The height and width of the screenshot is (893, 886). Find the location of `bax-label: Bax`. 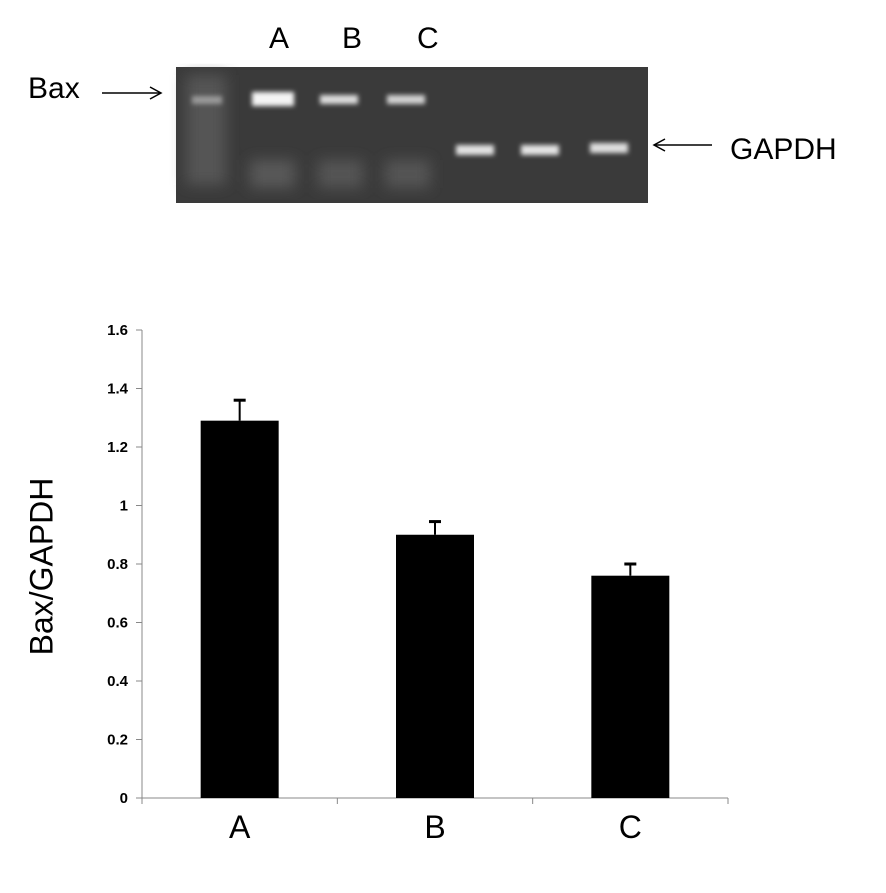

bax-label: Bax is located at coordinates (54, 88).